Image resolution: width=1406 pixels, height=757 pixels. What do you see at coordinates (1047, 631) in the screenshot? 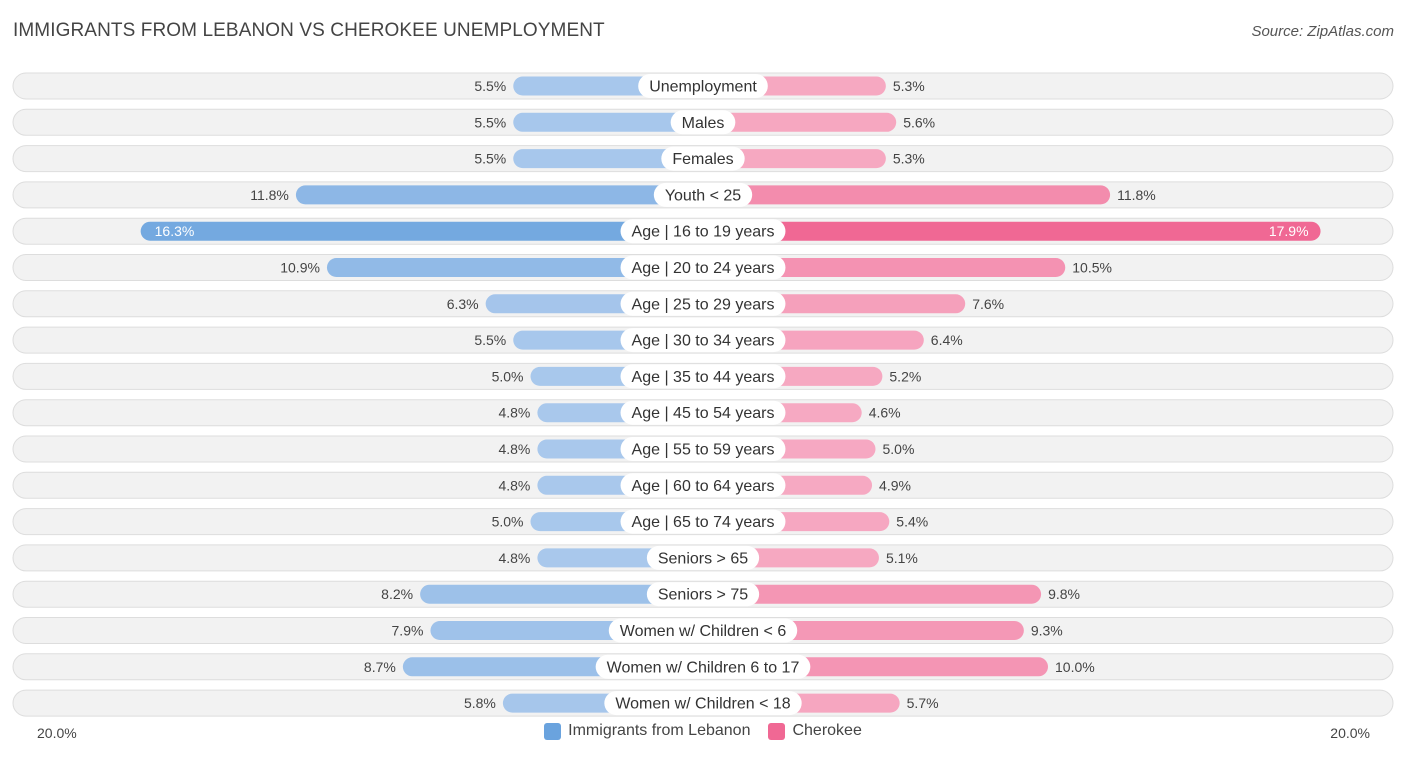
I see `value-label-cherokee: 9.3%` at bounding box center [1047, 631].